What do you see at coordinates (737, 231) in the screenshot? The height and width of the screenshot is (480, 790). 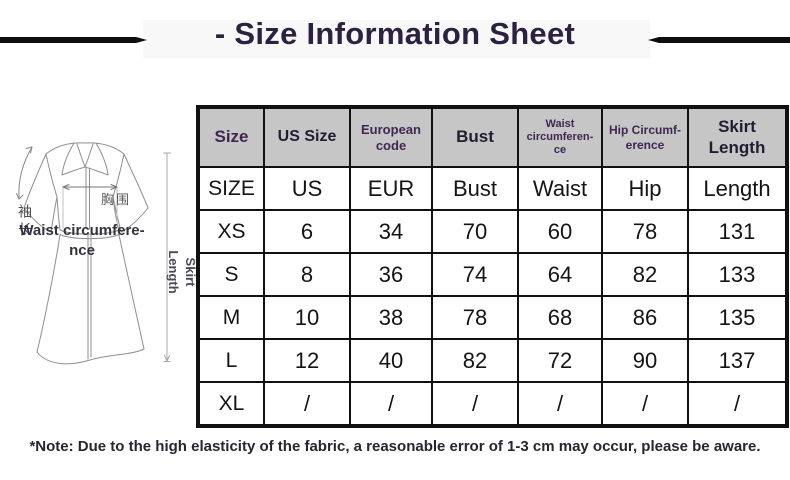 I see `value-cell: 131` at bounding box center [737, 231].